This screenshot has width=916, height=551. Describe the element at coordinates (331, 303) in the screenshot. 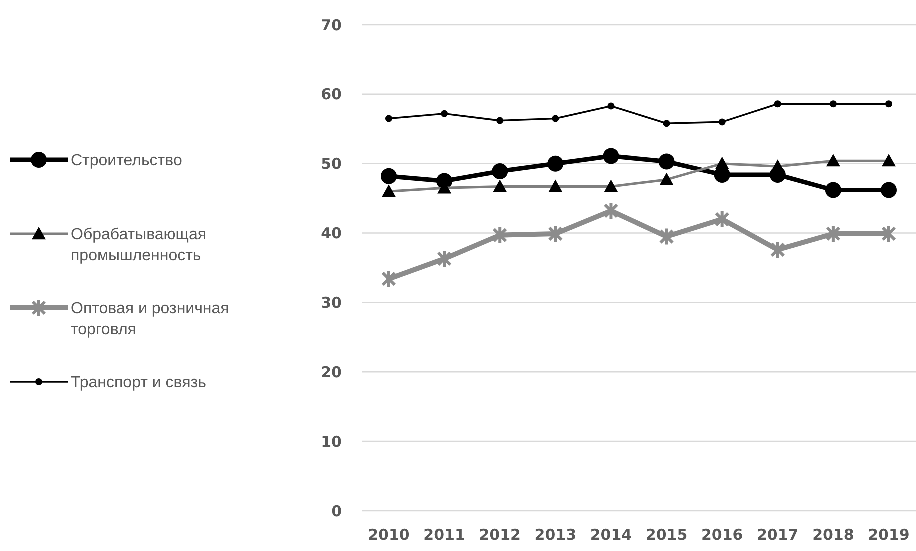

I see `y-tick-label: 30` at that location.